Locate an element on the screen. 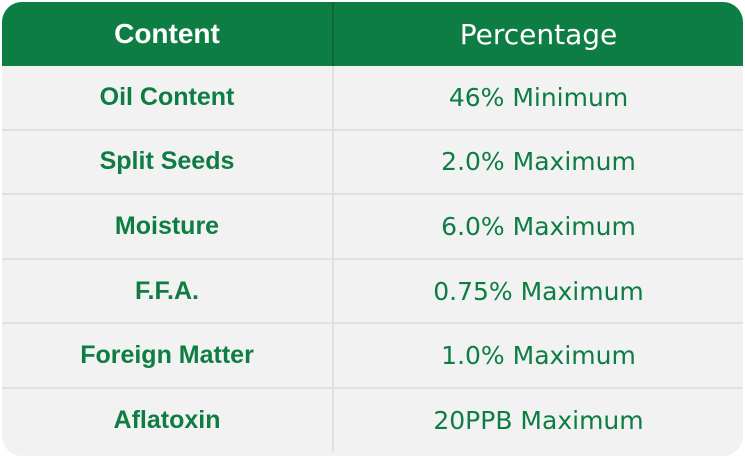  row-percentage-value: 1.0% Maximum is located at coordinates (538, 356).